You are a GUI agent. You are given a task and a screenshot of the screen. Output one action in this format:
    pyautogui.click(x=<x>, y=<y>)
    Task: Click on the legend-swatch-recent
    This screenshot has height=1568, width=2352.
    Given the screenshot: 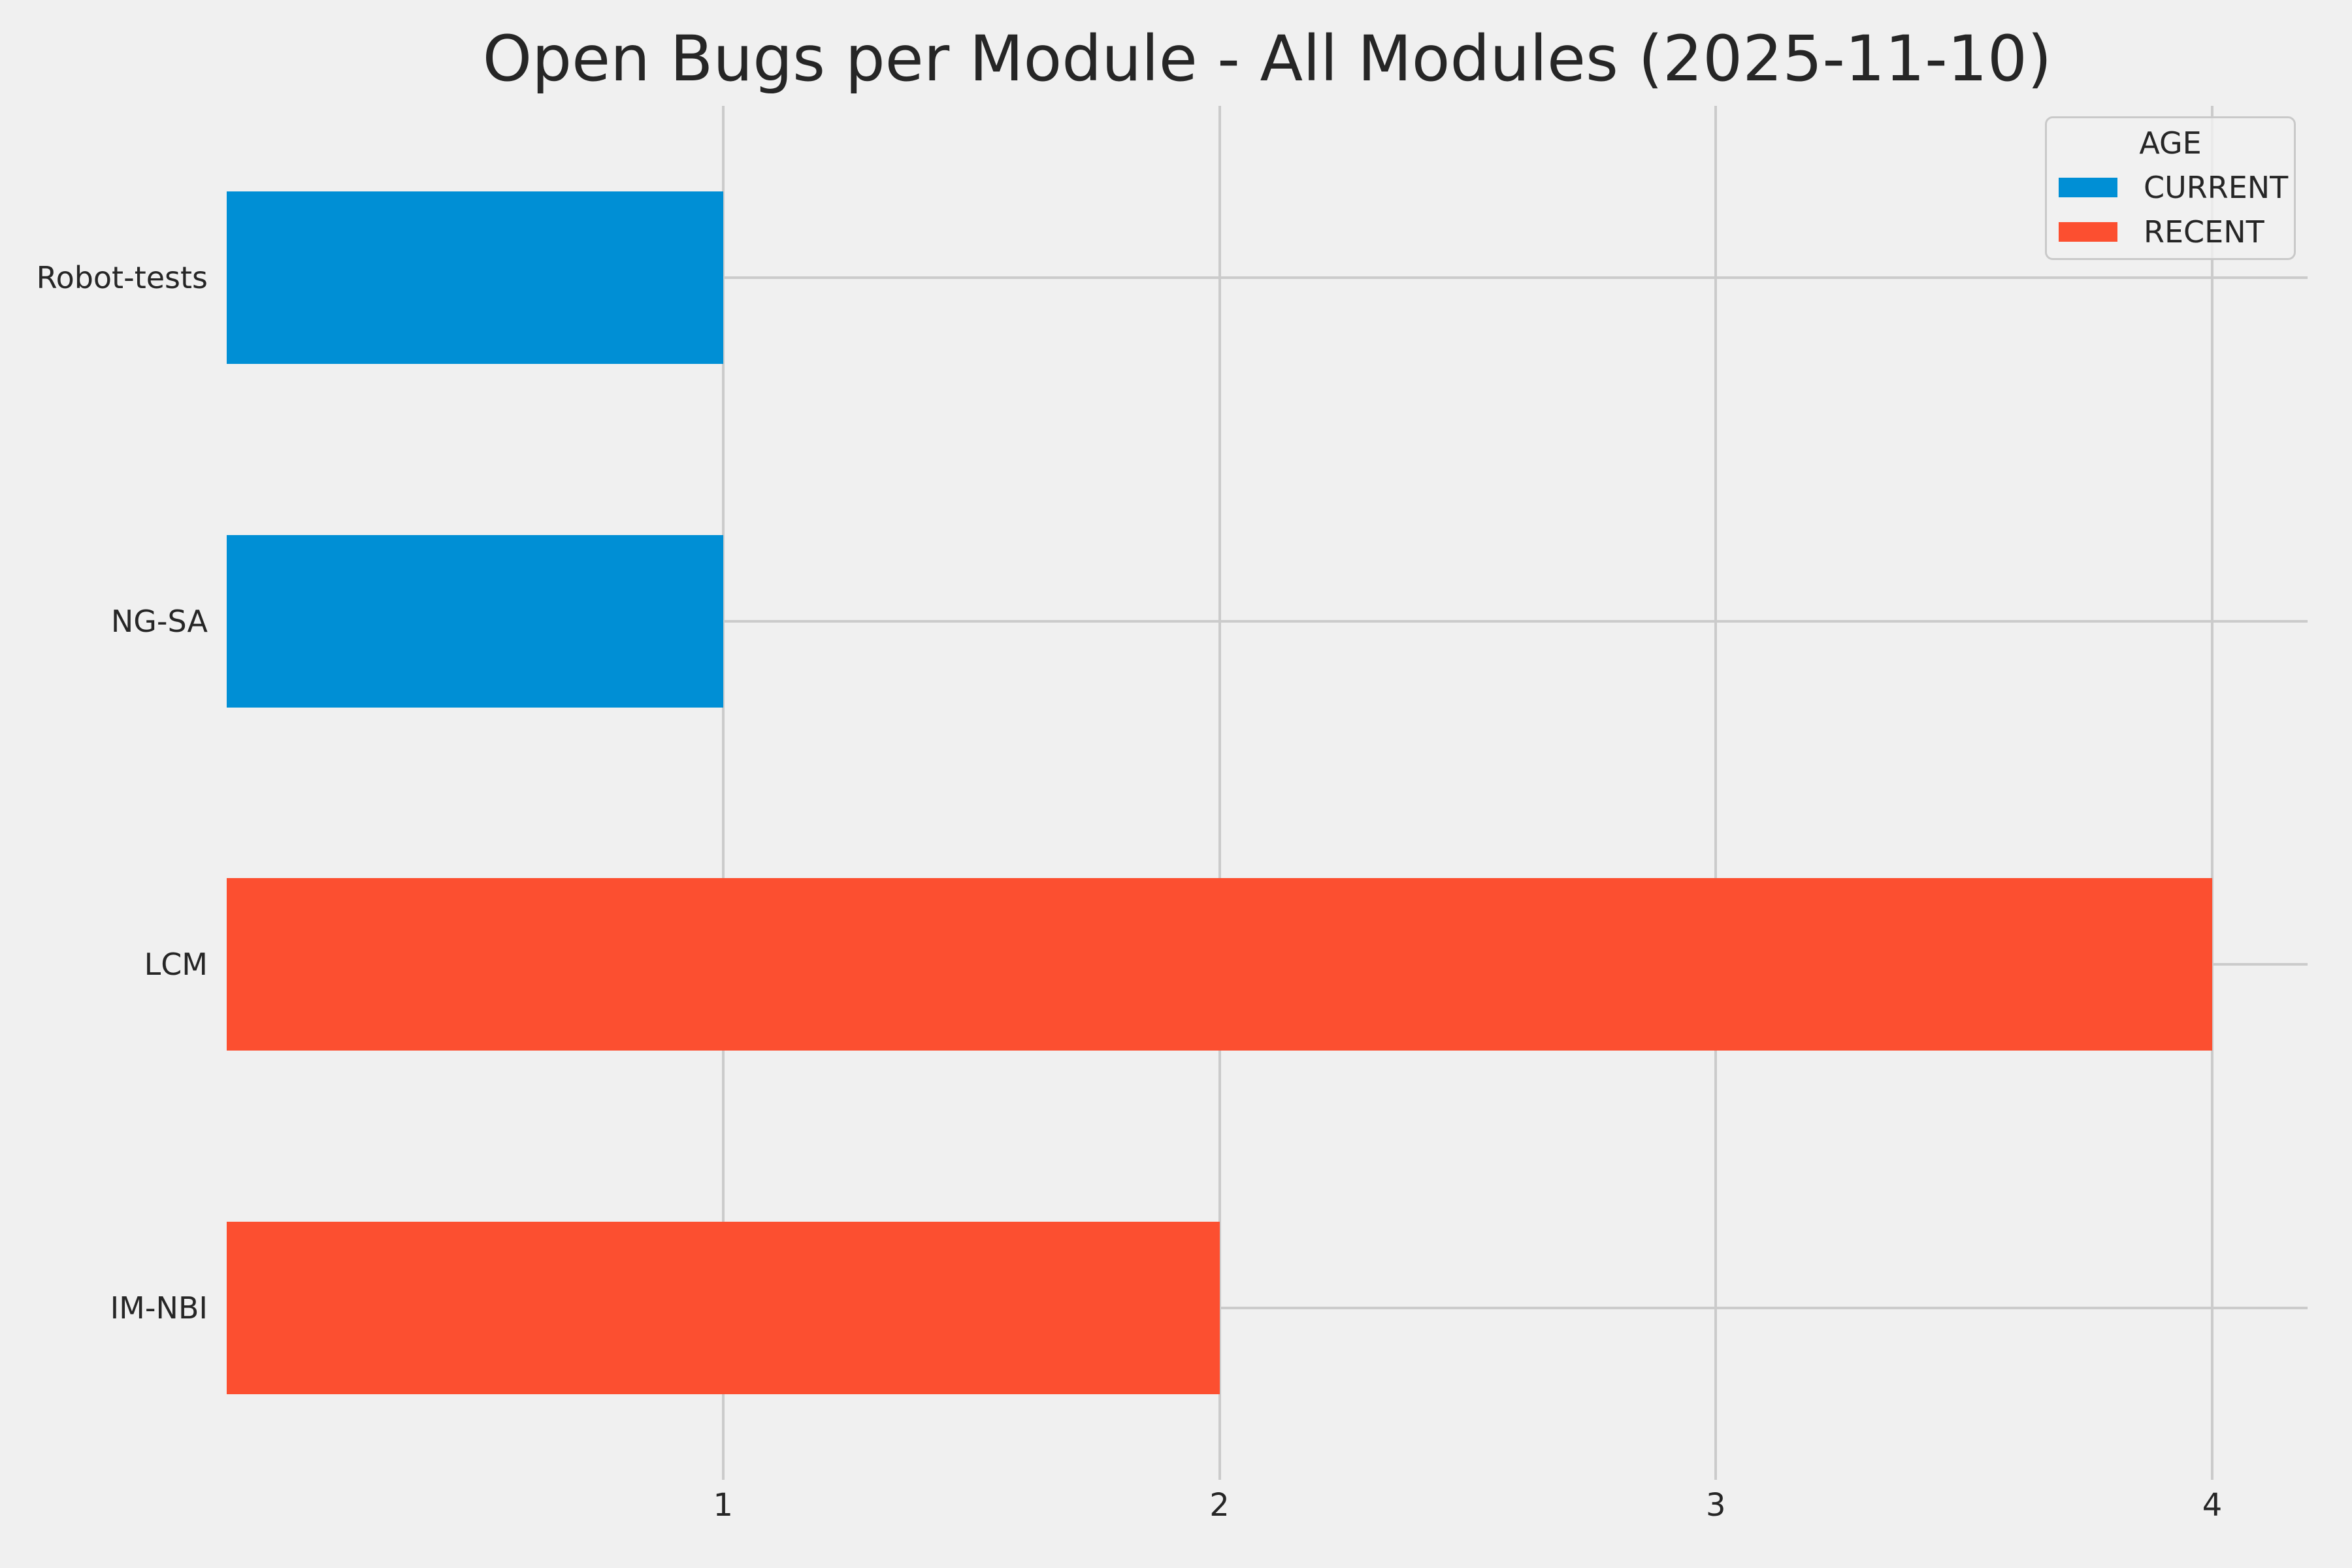 What is the action you would take?
    pyautogui.click(x=2088, y=232)
    